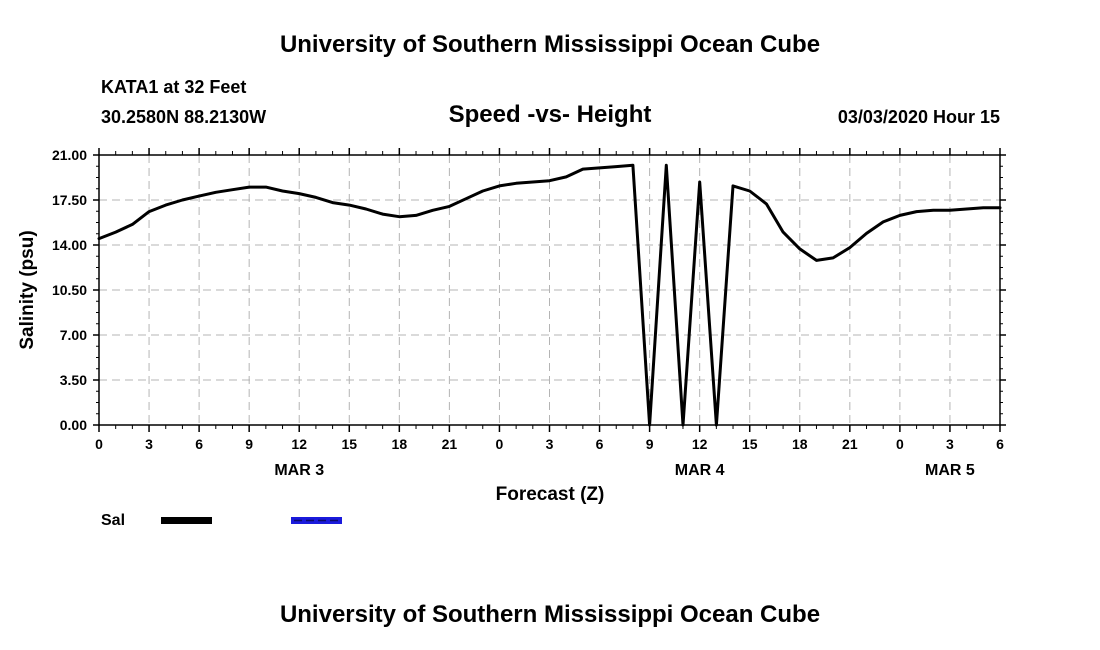 The height and width of the screenshot is (650, 1100). What do you see at coordinates (700, 470) in the screenshot?
I see `x-day-label: MAR 4` at bounding box center [700, 470].